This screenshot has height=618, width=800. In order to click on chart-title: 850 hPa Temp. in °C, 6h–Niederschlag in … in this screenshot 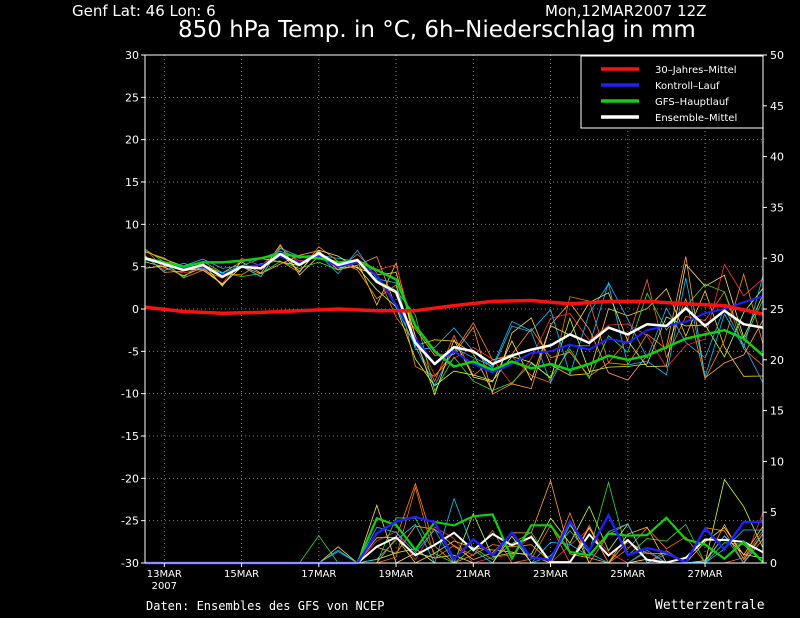, I will do `click(437, 30)`.